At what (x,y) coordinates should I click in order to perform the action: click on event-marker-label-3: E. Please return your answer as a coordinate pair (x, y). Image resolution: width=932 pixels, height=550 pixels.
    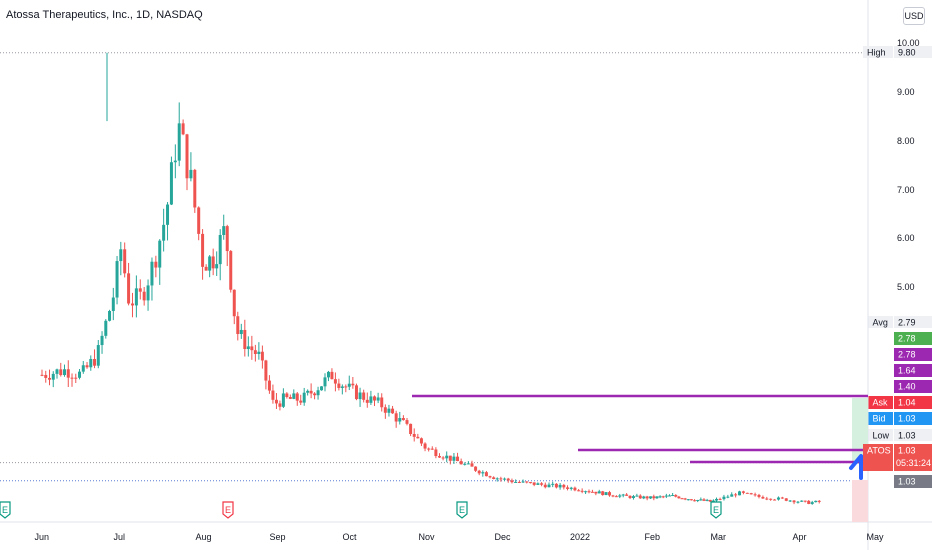
    Looking at the image, I should click on (716, 510).